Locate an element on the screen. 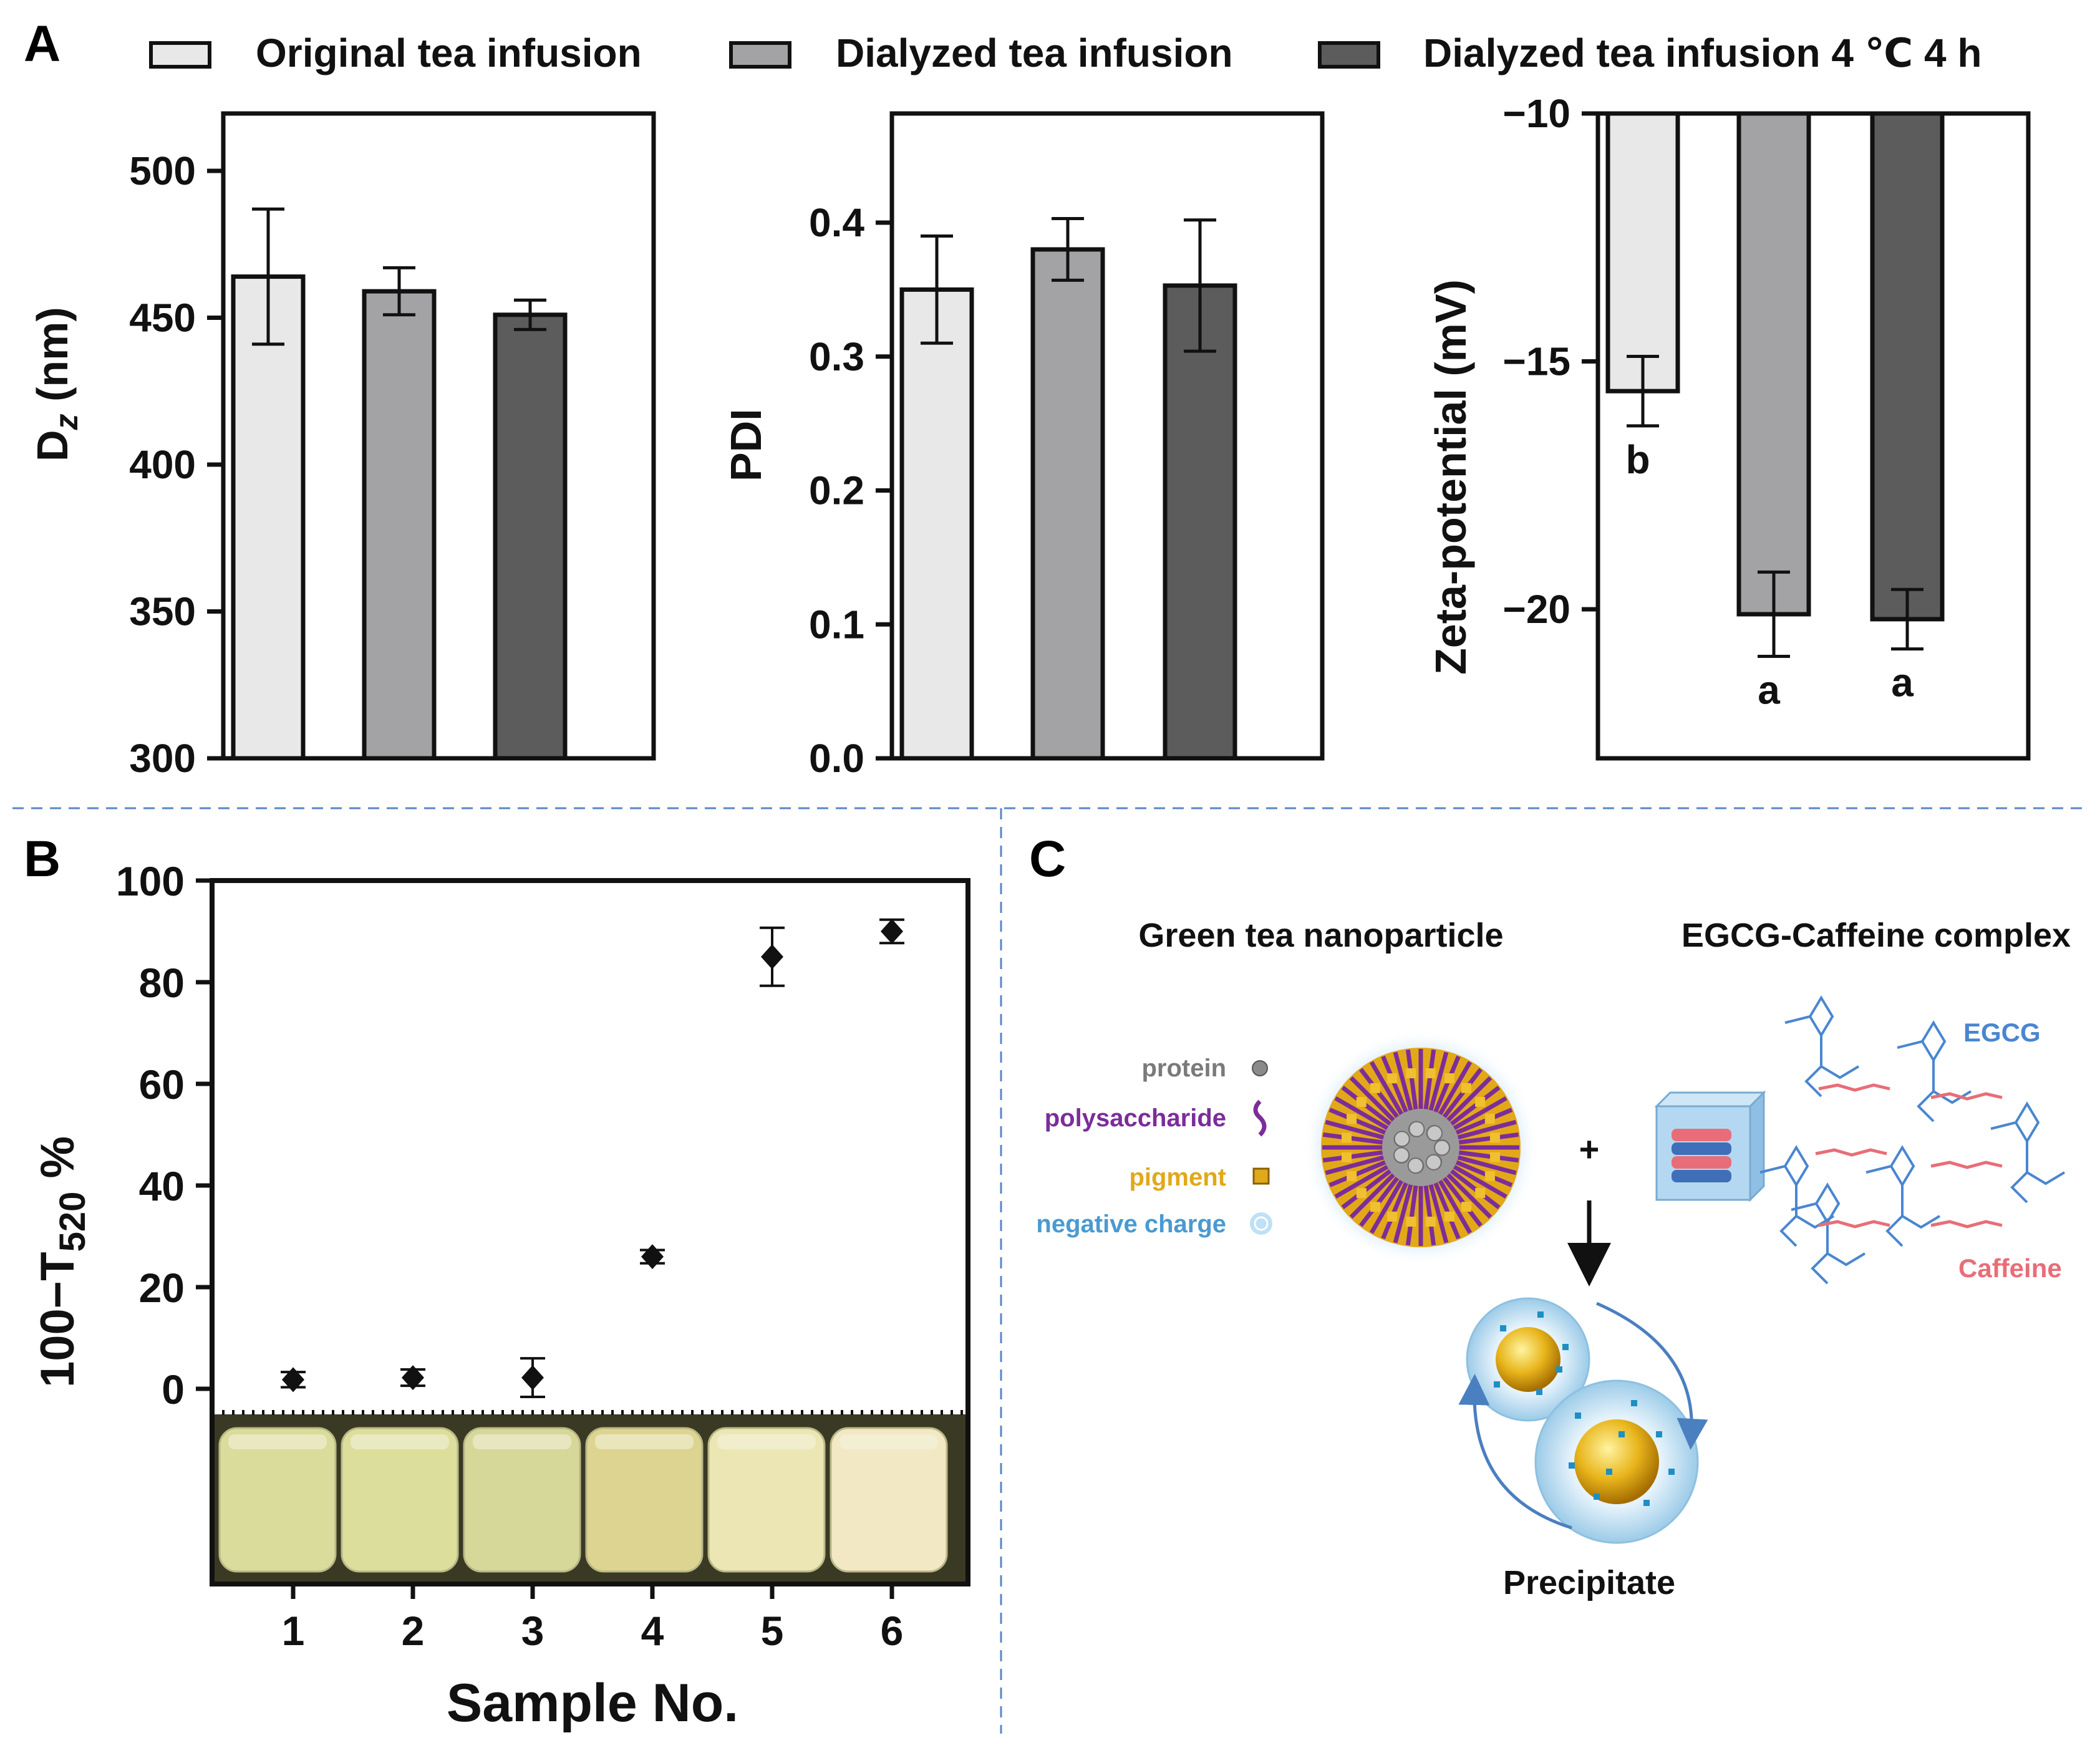  chart-pdi-ylabel: PDI is located at coordinates (746, 444).